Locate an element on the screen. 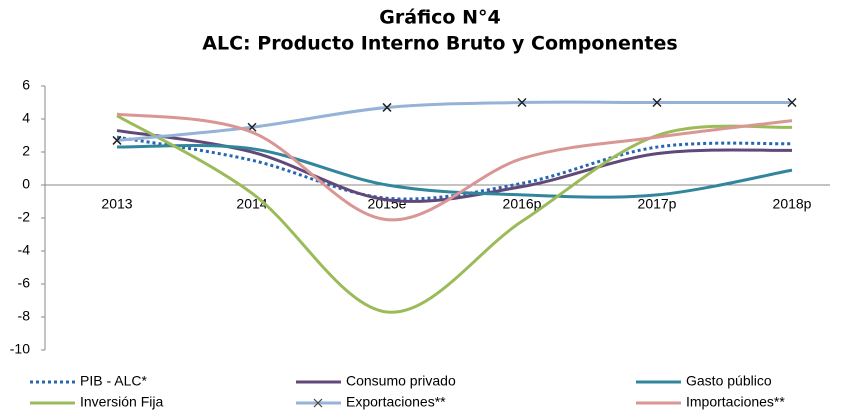 The image size is (848, 414). legend-marker is located at coordinates (318, 403).